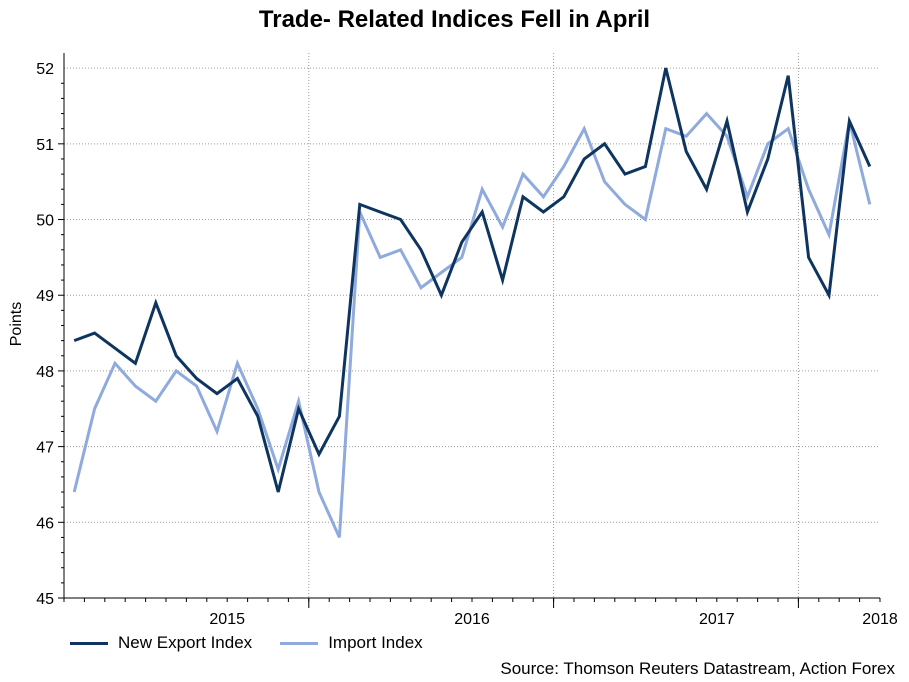 This screenshot has width=909, height=682. I want to click on y-tick-label: 49, so click(45, 296).